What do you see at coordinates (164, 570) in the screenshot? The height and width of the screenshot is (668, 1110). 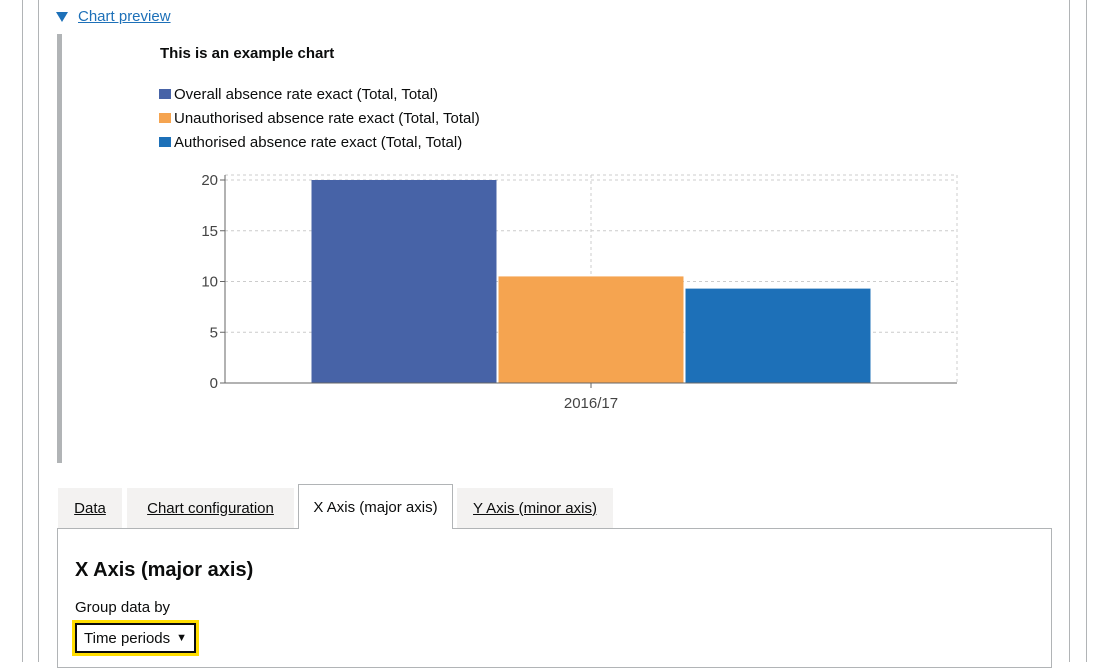 I see `panel-title: X Axis (major axis)` at bounding box center [164, 570].